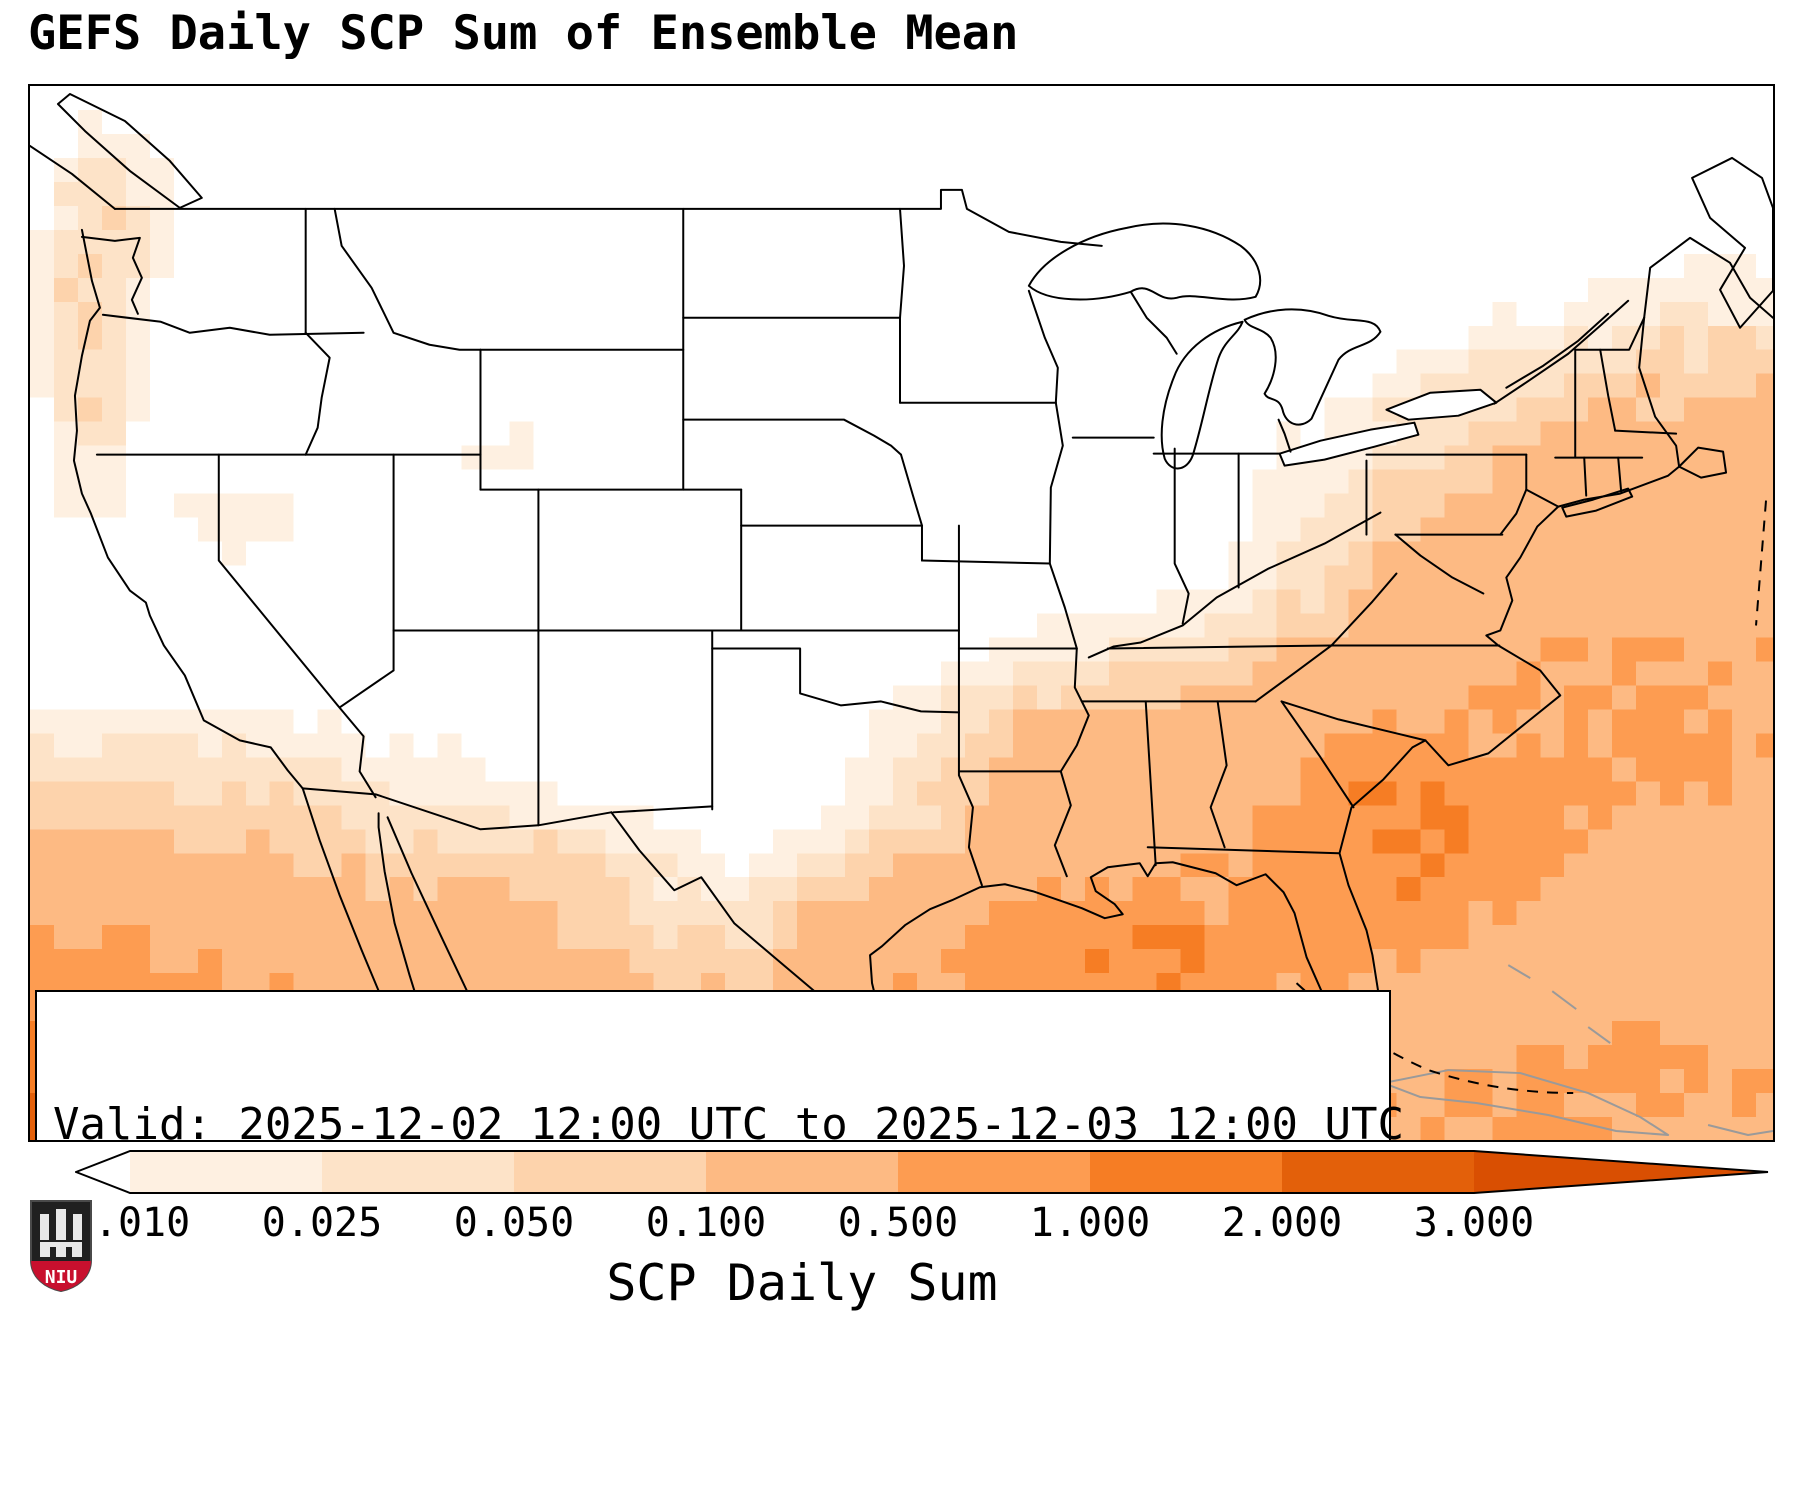 This screenshot has width=1803, height=1500. Describe the element at coordinates (61, 1277) in the screenshot. I see `niu-logo-text: NIU` at that location.